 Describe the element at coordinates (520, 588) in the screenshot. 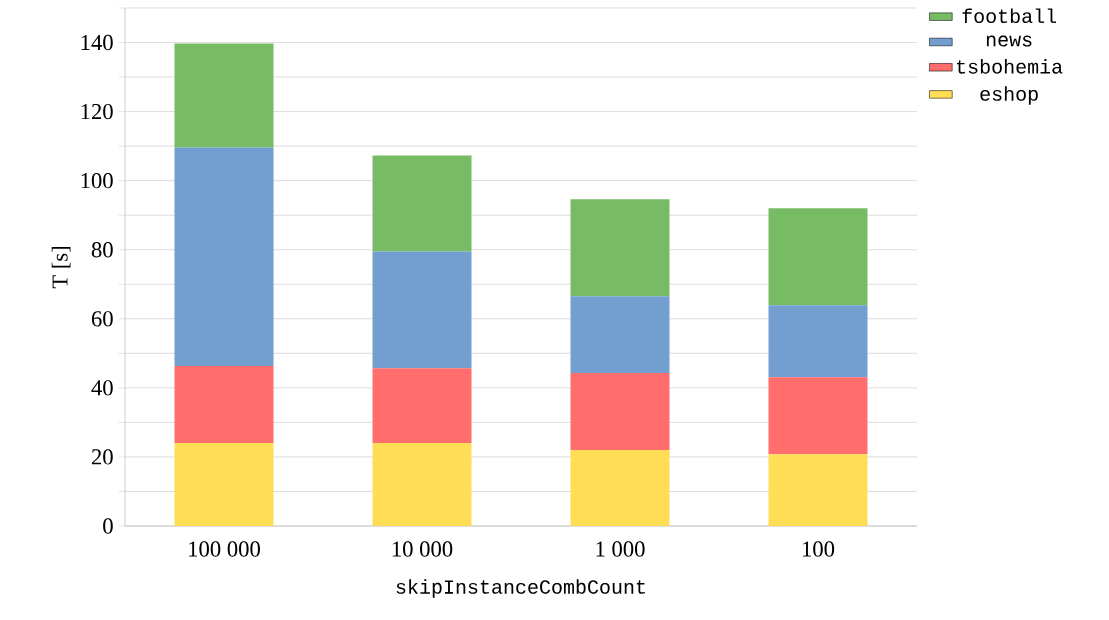

I see `x-axis-title: skipInstanceCombCount` at that location.